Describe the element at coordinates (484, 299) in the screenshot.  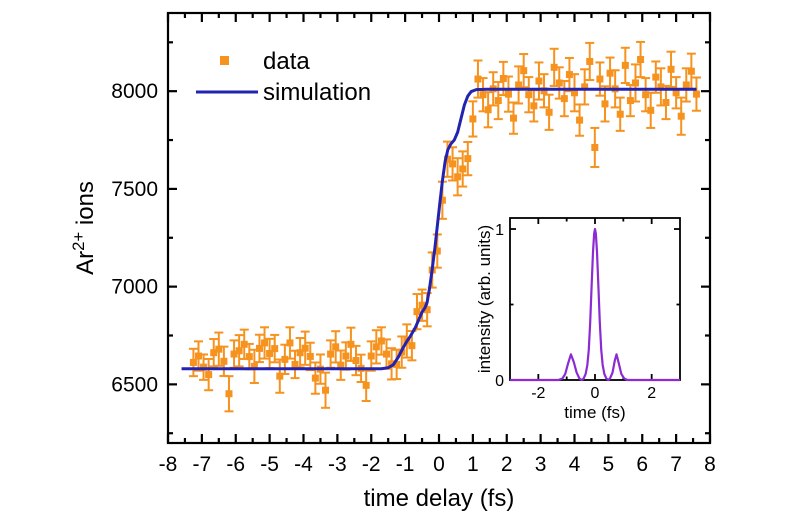
I see `inset-y-axis-label: intensity (arb. units)` at that location.